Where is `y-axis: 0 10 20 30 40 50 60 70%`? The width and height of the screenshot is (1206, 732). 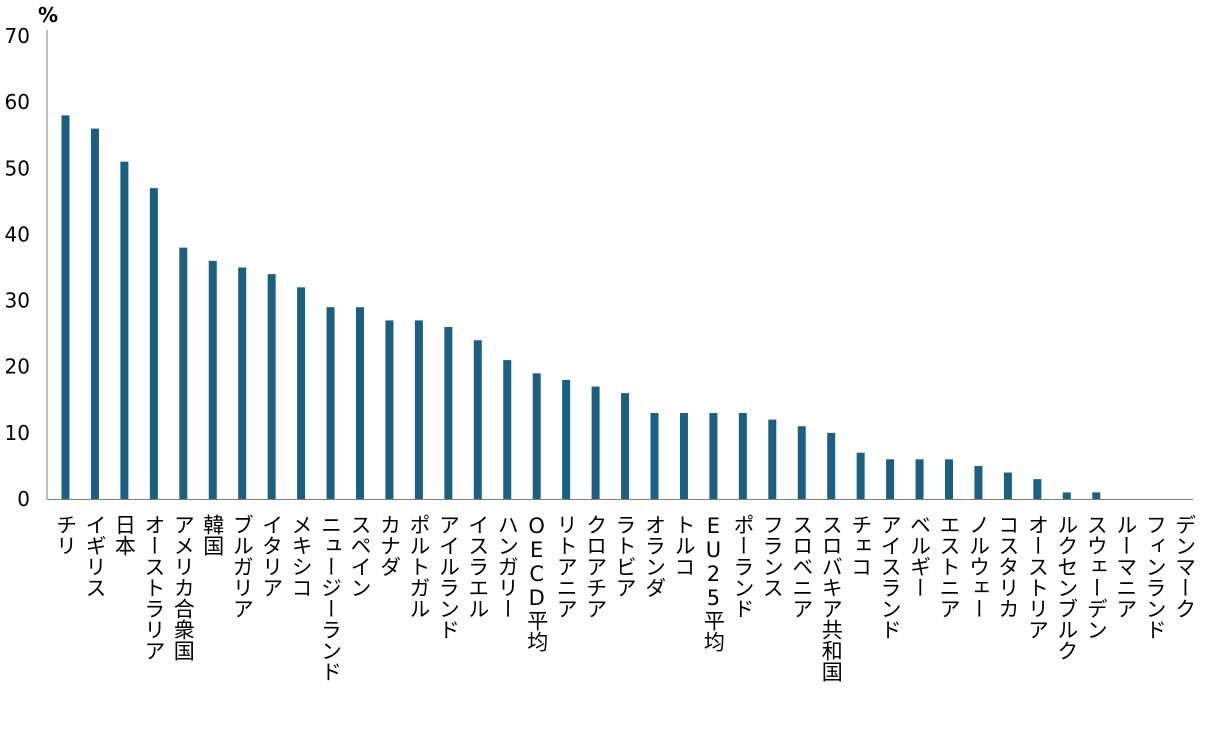 y-axis: 0 10 20 30 40 50 60 70% is located at coordinates (32, 257).